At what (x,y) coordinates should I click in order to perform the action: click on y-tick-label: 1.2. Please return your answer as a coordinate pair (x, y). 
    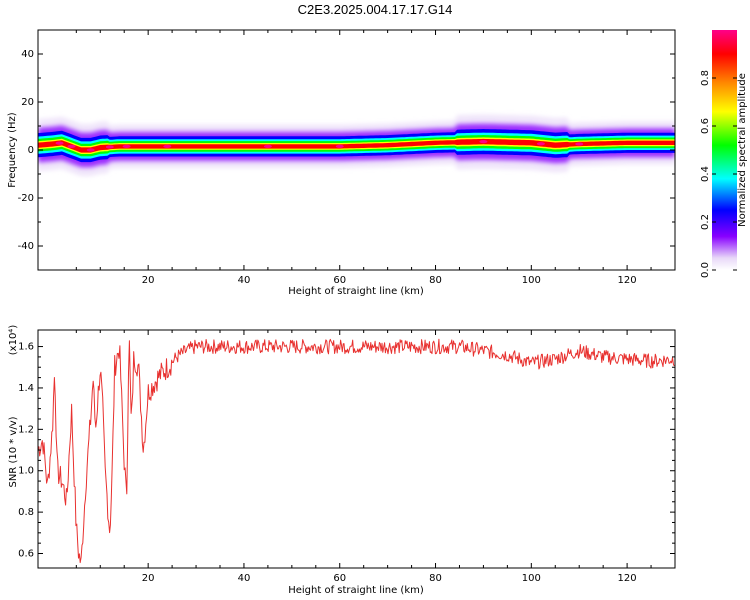
    Looking at the image, I should click on (26, 429).